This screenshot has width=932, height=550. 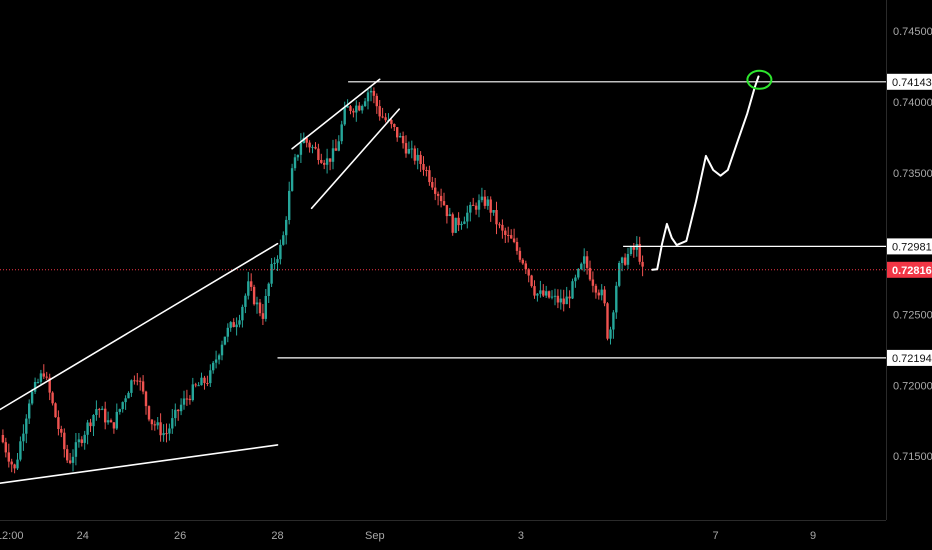 What do you see at coordinates (909, 269) in the screenshot?
I see `current-price-box` at bounding box center [909, 269].